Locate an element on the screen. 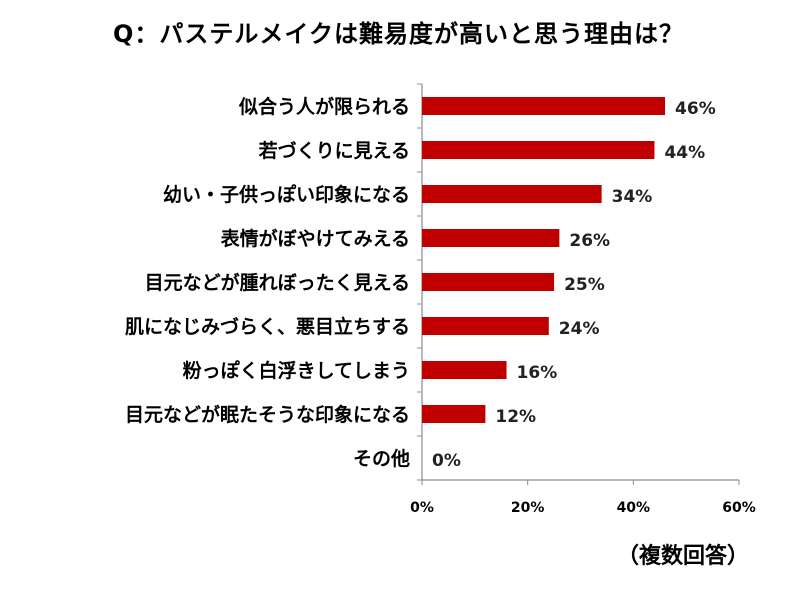 This screenshot has width=797, height=601. data-label: 44% is located at coordinates (684, 153).